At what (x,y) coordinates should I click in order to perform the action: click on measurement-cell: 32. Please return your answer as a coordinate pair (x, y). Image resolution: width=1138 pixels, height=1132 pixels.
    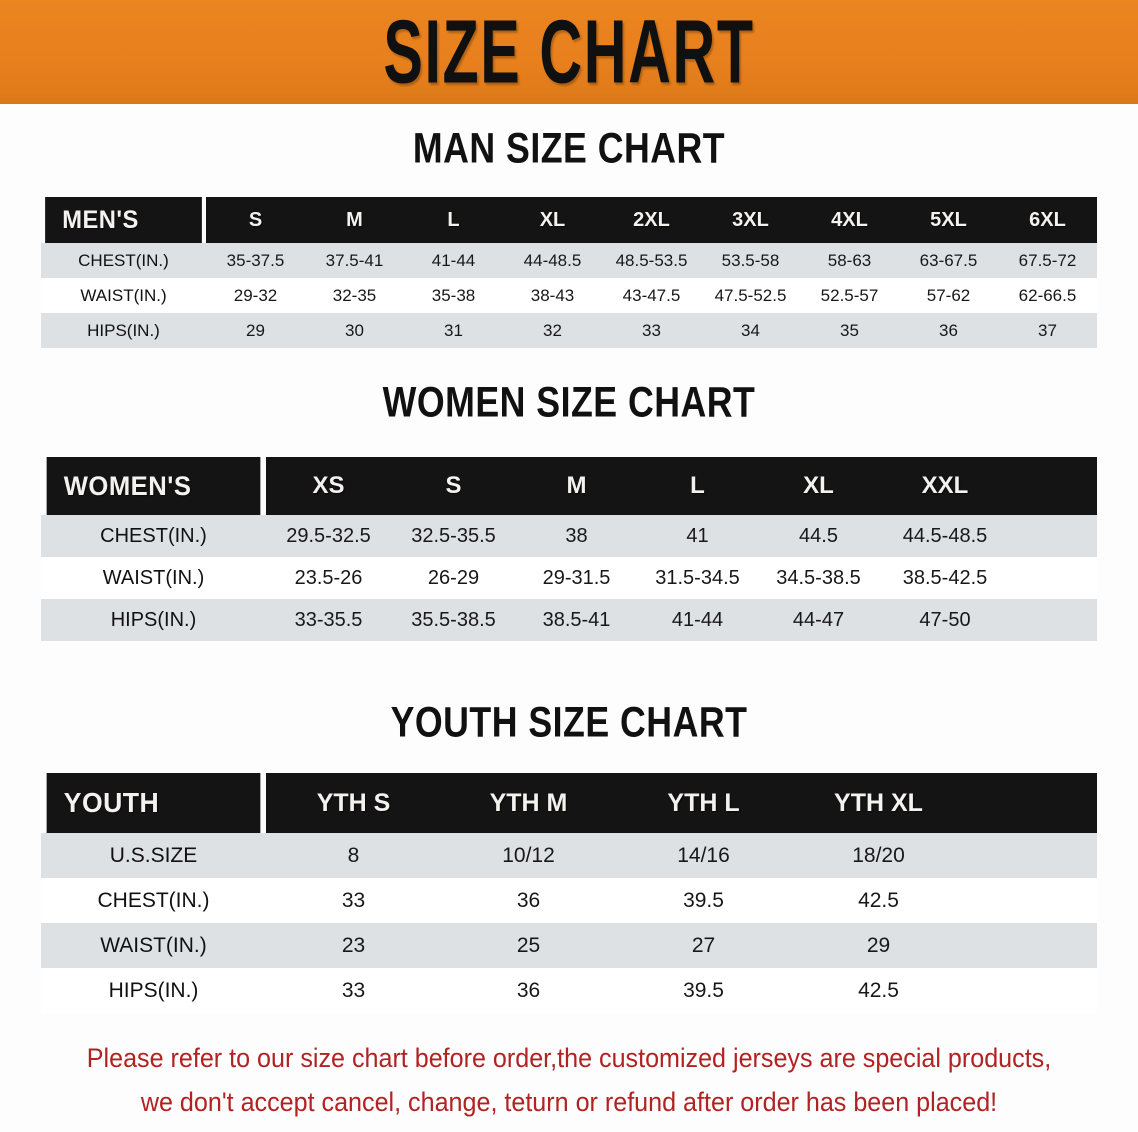
    Looking at the image, I should click on (552, 330).